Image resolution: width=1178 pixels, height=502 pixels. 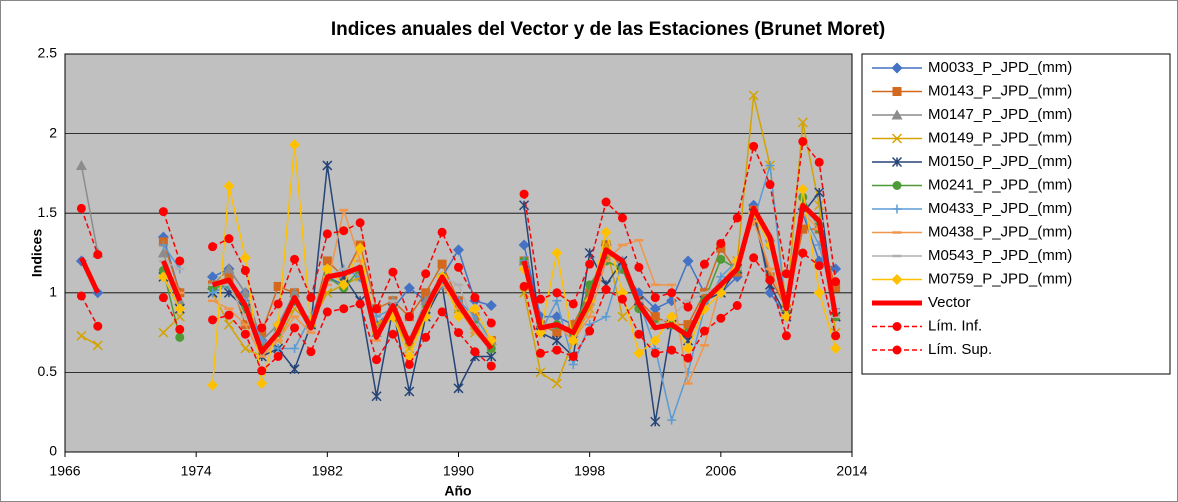 What do you see at coordinates (53, 451) in the screenshot?
I see `y-tick-label: 0` at bounding box center [53, 451].